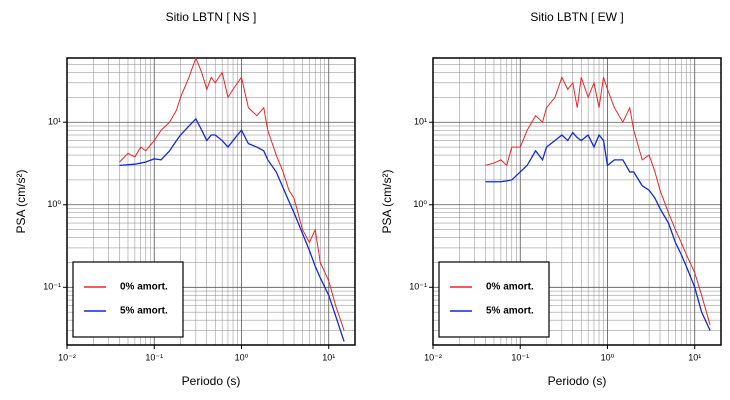 The height and width of the screenshot is (400, 730). Describe the element at coordinates (211, 17) in the screenshot. I see `chart-title: Sitio LBTN [ NS ]` at that location.